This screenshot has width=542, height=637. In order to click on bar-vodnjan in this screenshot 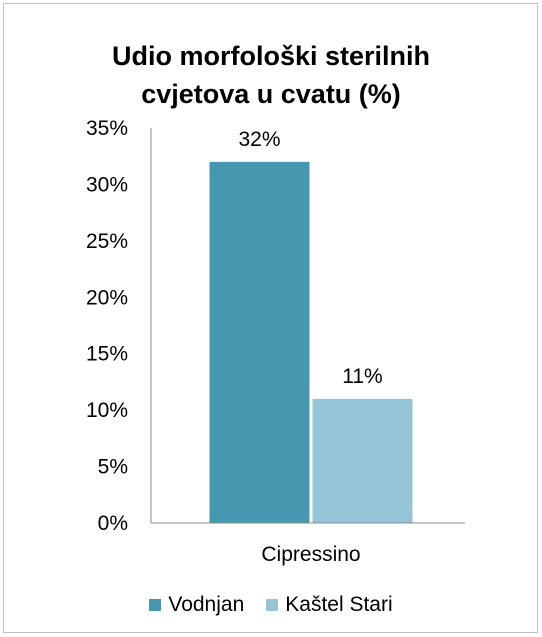, I will do `click(259, 342)`.